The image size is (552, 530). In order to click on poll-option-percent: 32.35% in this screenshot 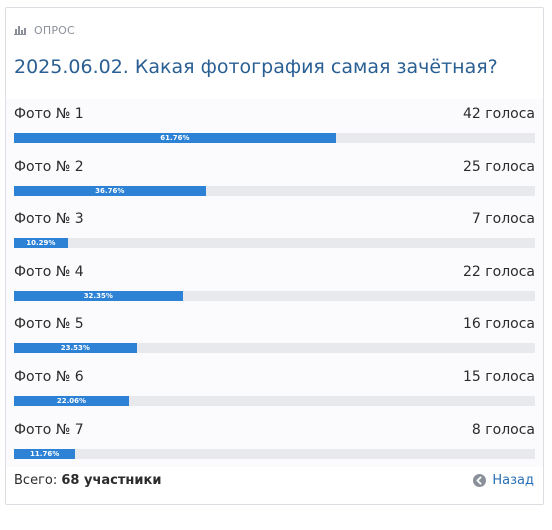, I will do `click(98, 295)`.